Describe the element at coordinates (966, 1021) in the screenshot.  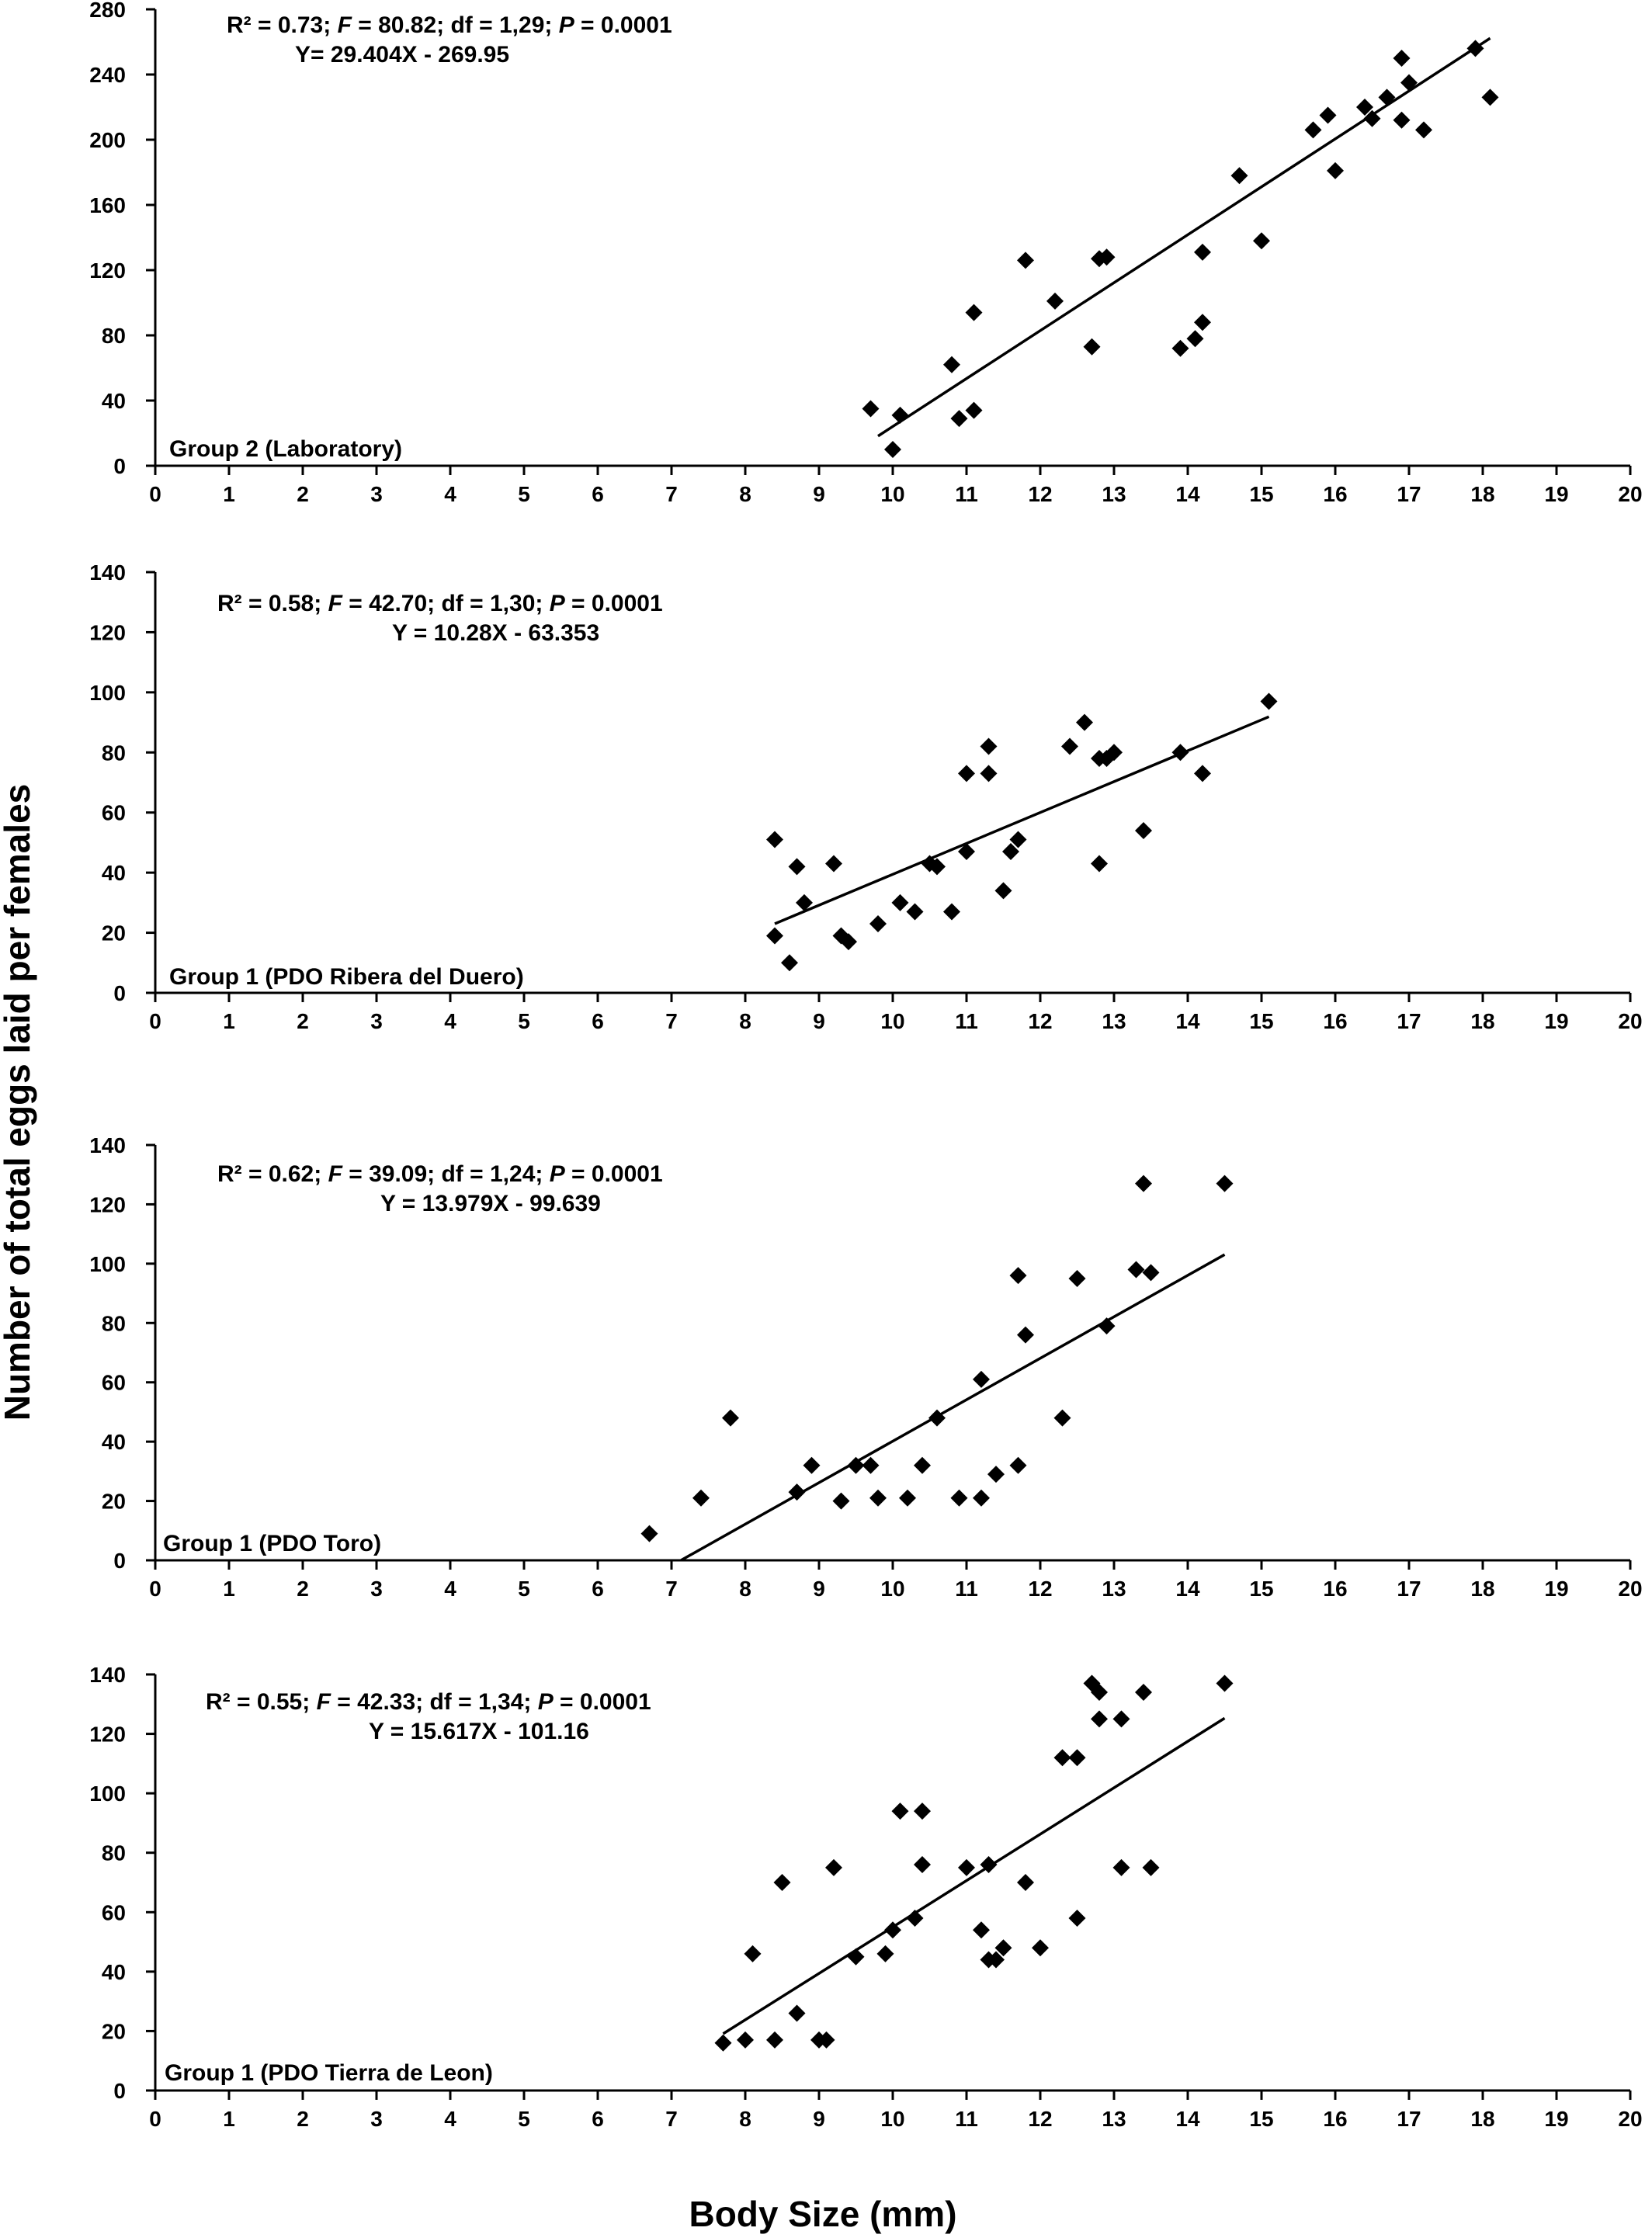
I see `x-tick-label: 11` at that location.